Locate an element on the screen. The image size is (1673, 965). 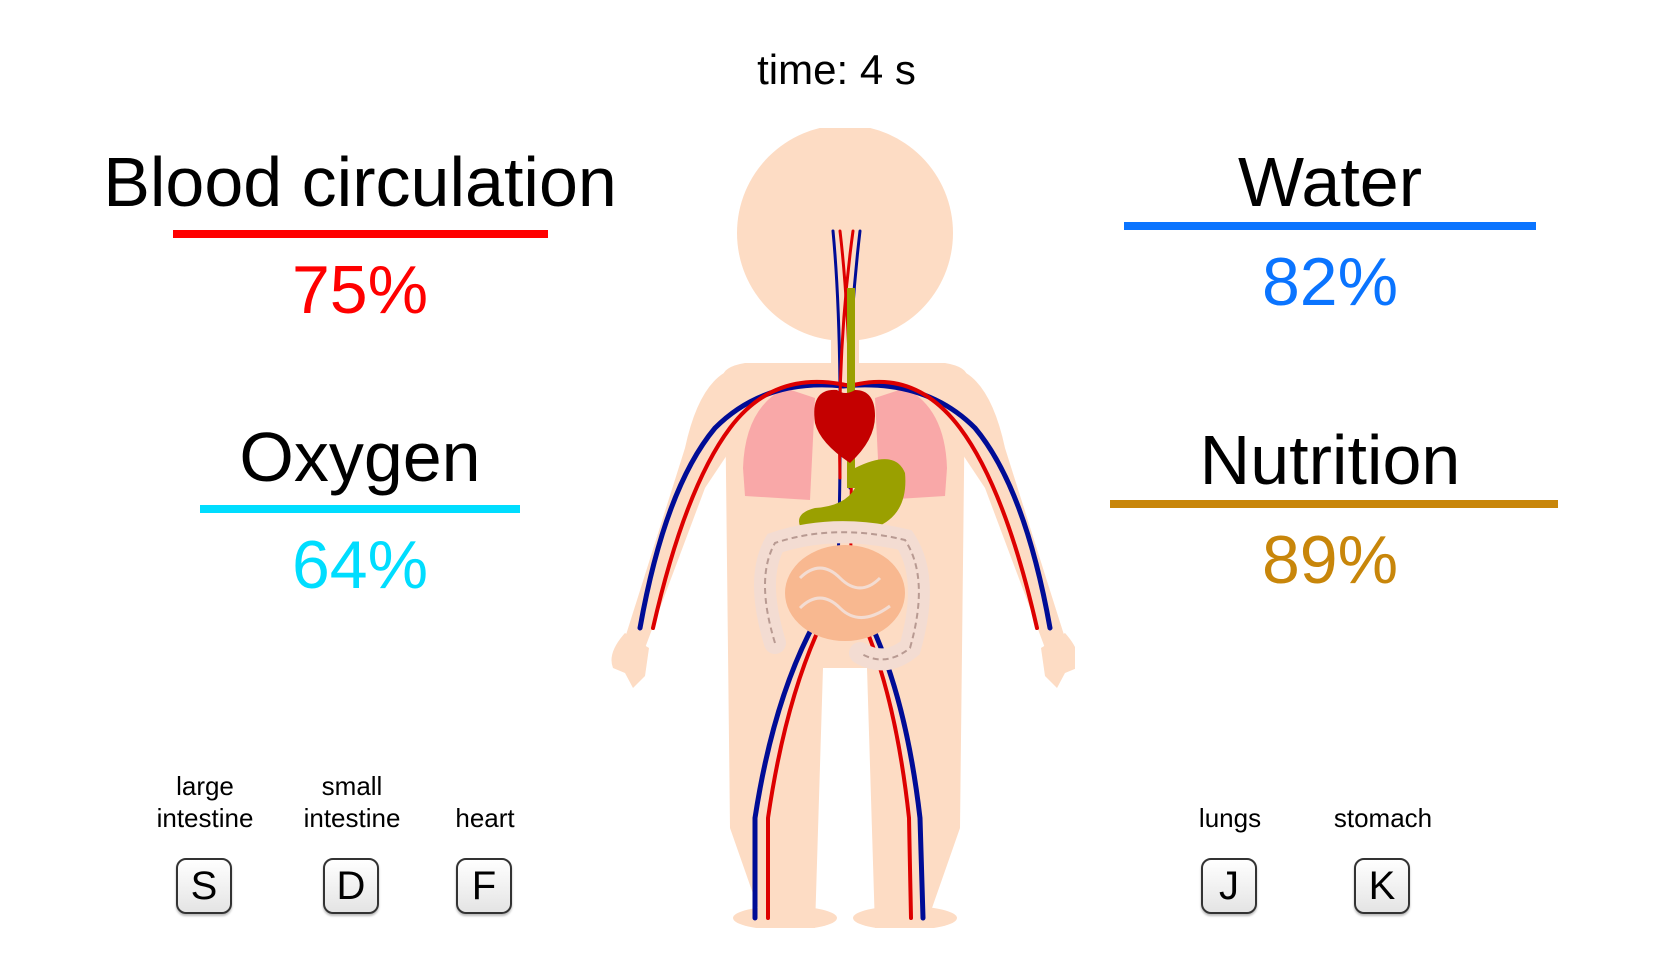
stat-title: Blood circulation is located at coordinates (360, 182).